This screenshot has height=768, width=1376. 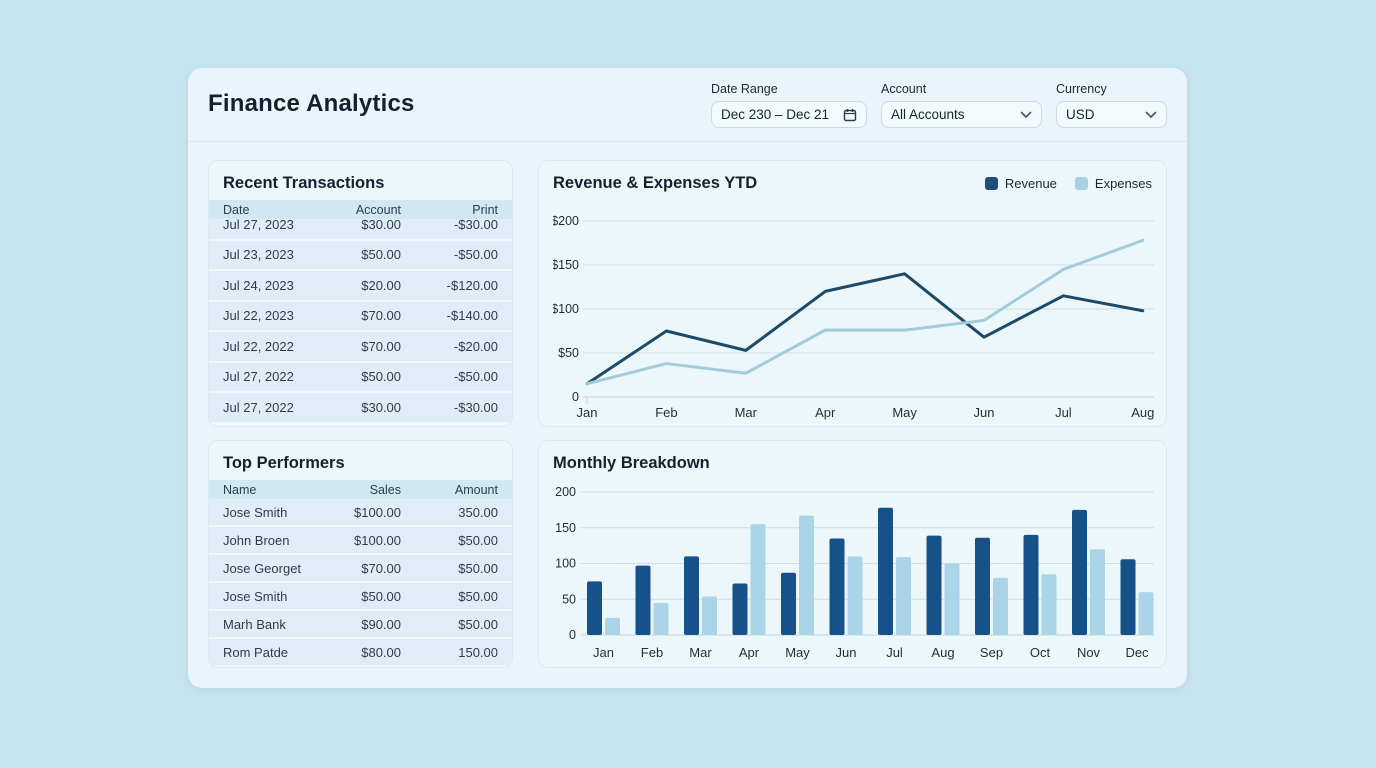 I want to click on legend-item-expenses: Expenses, so click(x=1113, y=183).